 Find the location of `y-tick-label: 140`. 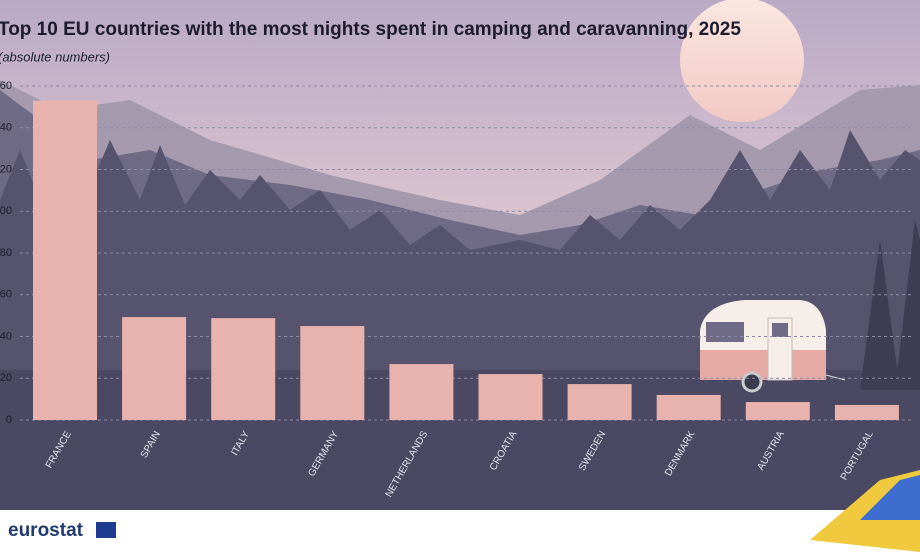

y-tick-label: 140 is located at coordinates (6, 128).